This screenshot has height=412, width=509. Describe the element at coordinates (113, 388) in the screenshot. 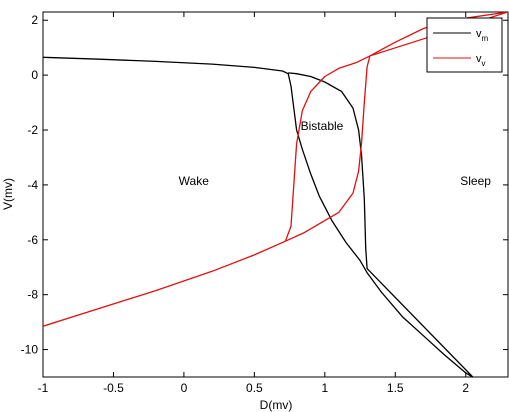

I see `x-tick-label: -0.5` at that location.